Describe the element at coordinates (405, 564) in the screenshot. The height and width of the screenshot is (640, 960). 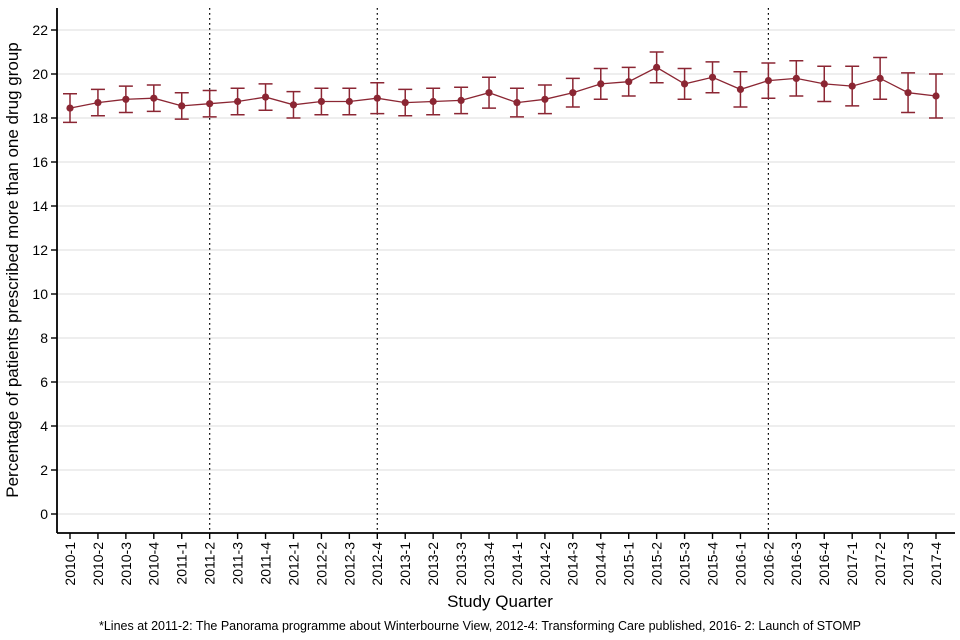
I see `x-tick-label: 2013-1` at that location.